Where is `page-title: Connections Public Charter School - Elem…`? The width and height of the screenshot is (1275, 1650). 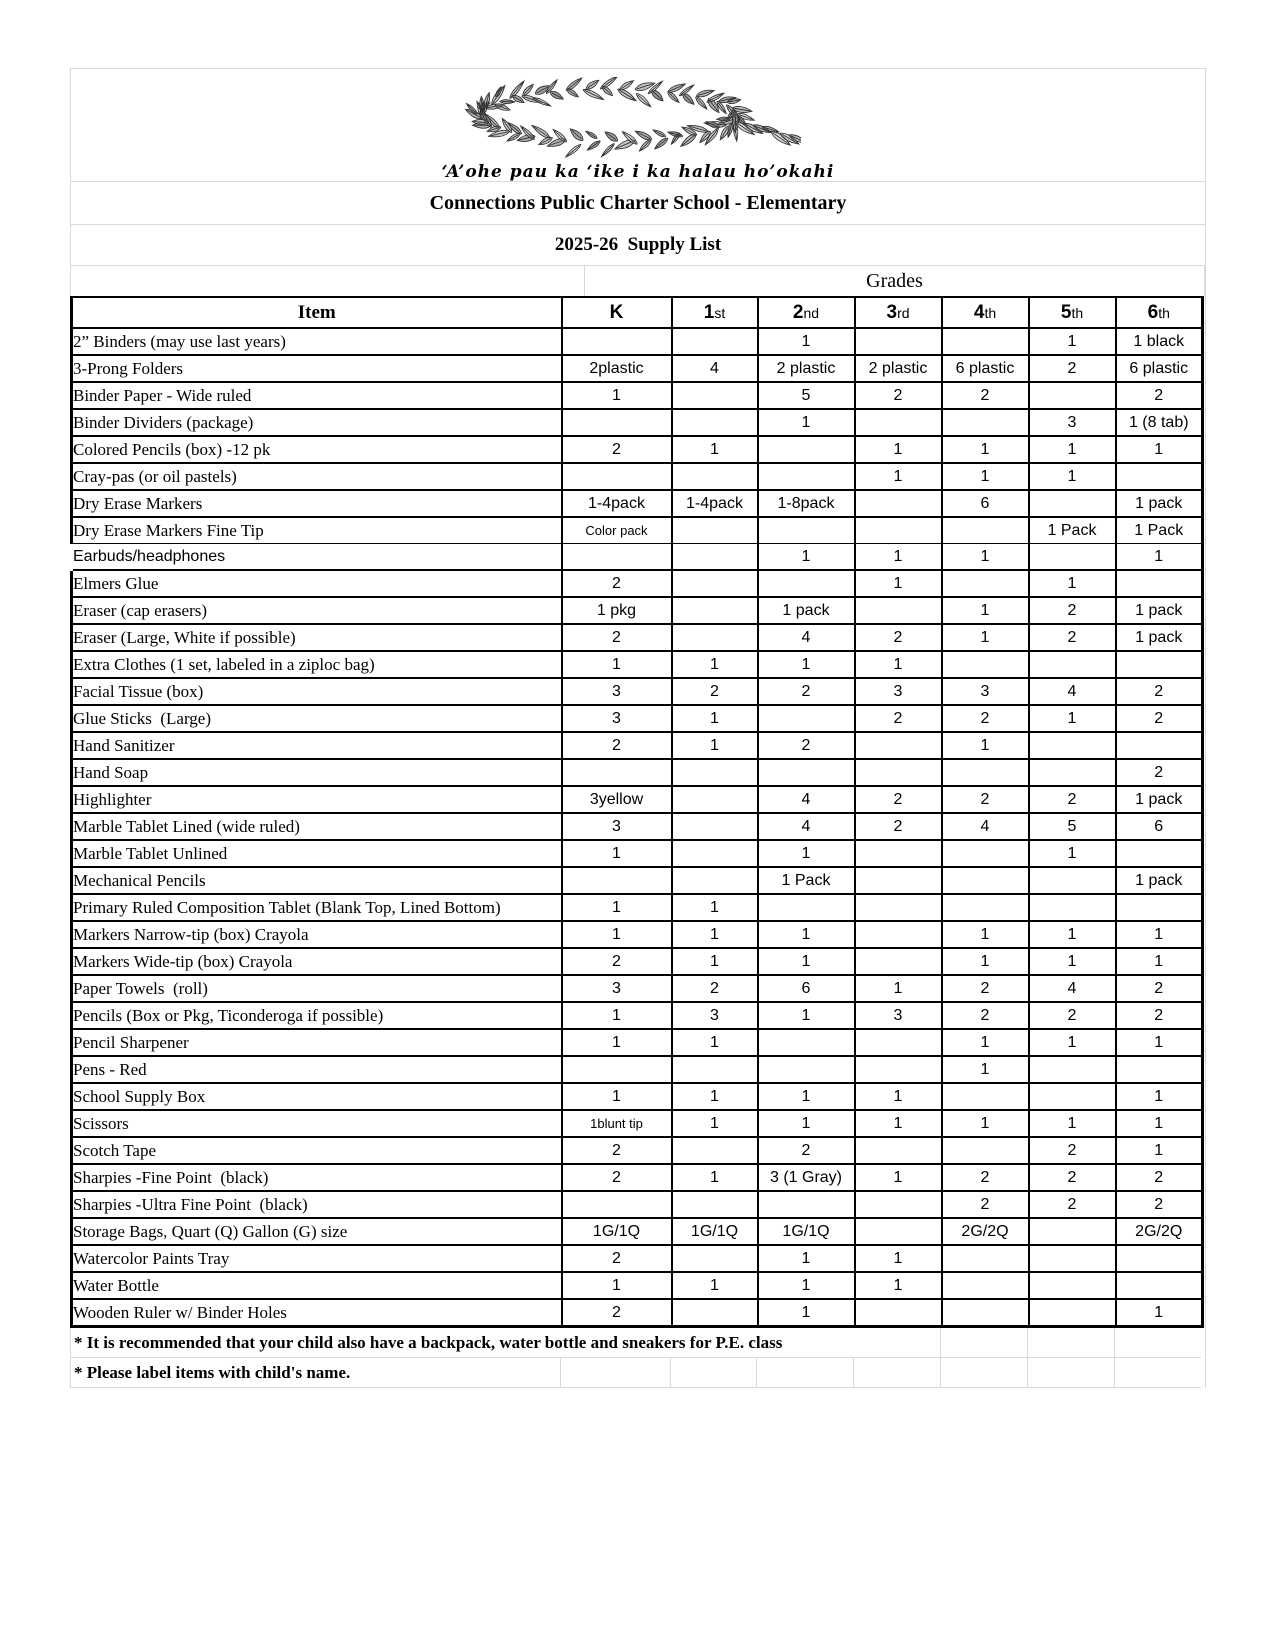
page-title: Connections Public Charter School - Elem… is located at coordinates (638, 202).